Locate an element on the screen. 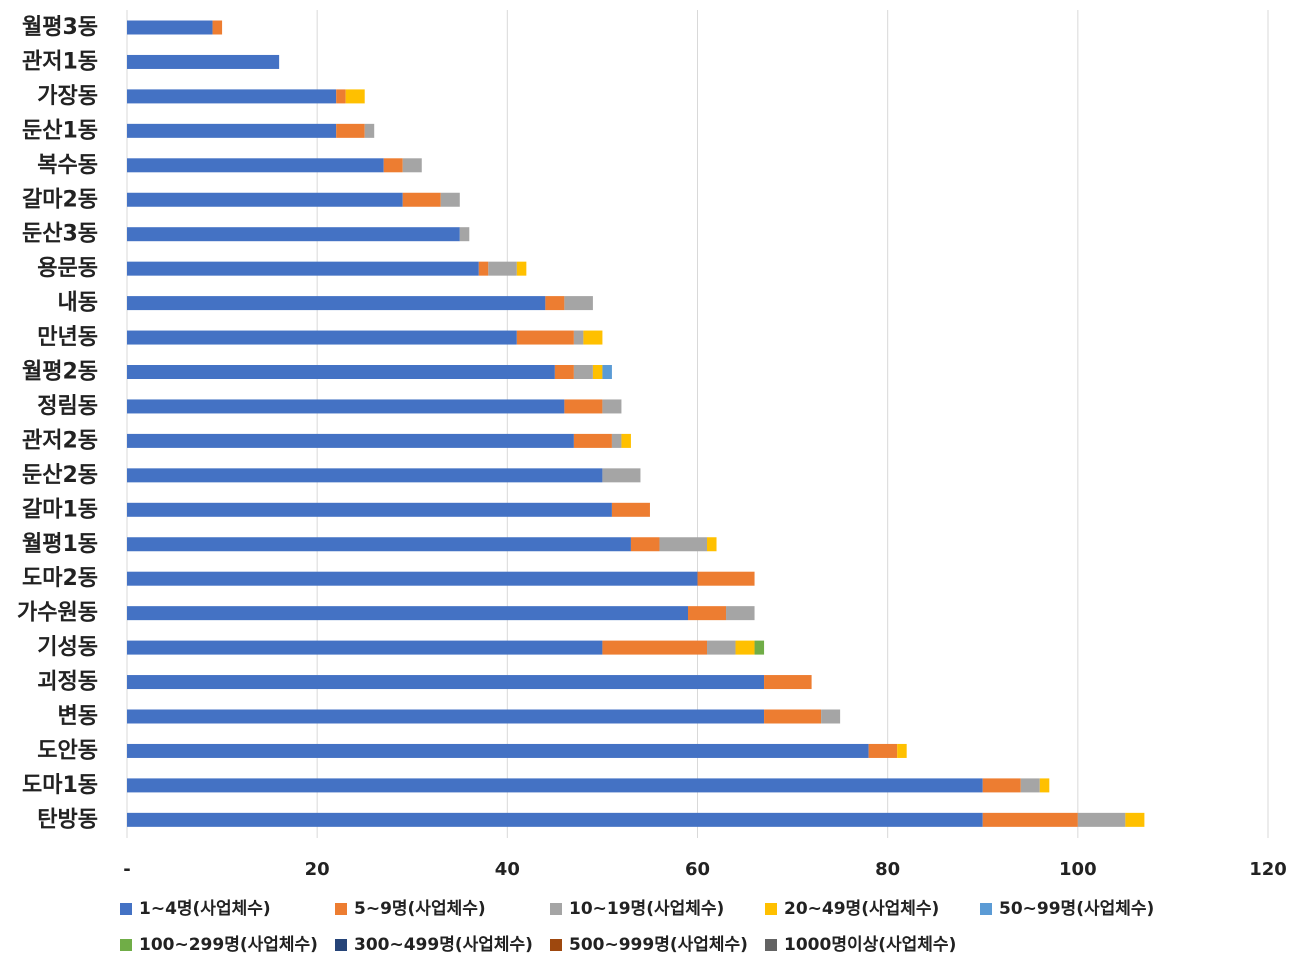  category-label: 월평1동 is located at coordinates (60, 544).